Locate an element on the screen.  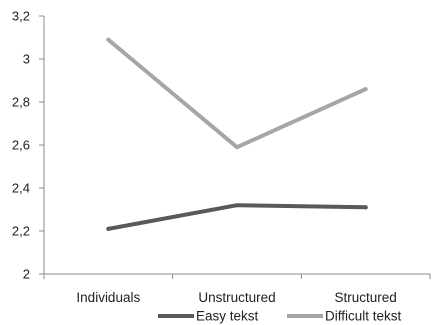
y-tick-group: 2 2,2 2,4 2,6 2,8 3 3,2 is located at coordinates (28, 145).